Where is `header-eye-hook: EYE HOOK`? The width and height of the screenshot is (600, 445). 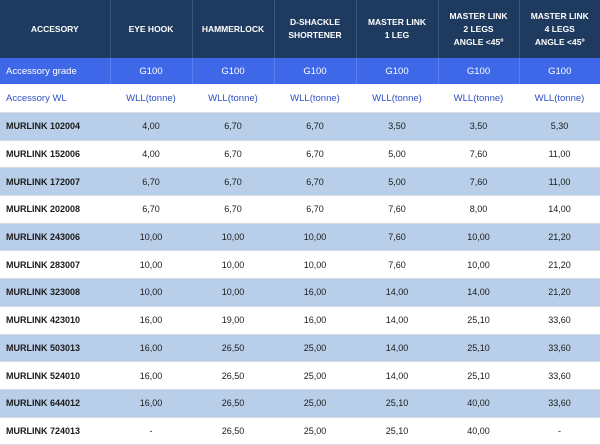
header-eye-hook: EYE HOOK is located at coordinates (151, 29).